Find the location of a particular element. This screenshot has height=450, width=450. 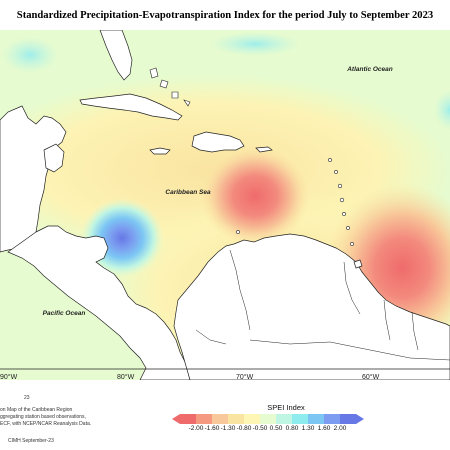

legend-tick-label: -0.50 is located at coordinates (260, 428).